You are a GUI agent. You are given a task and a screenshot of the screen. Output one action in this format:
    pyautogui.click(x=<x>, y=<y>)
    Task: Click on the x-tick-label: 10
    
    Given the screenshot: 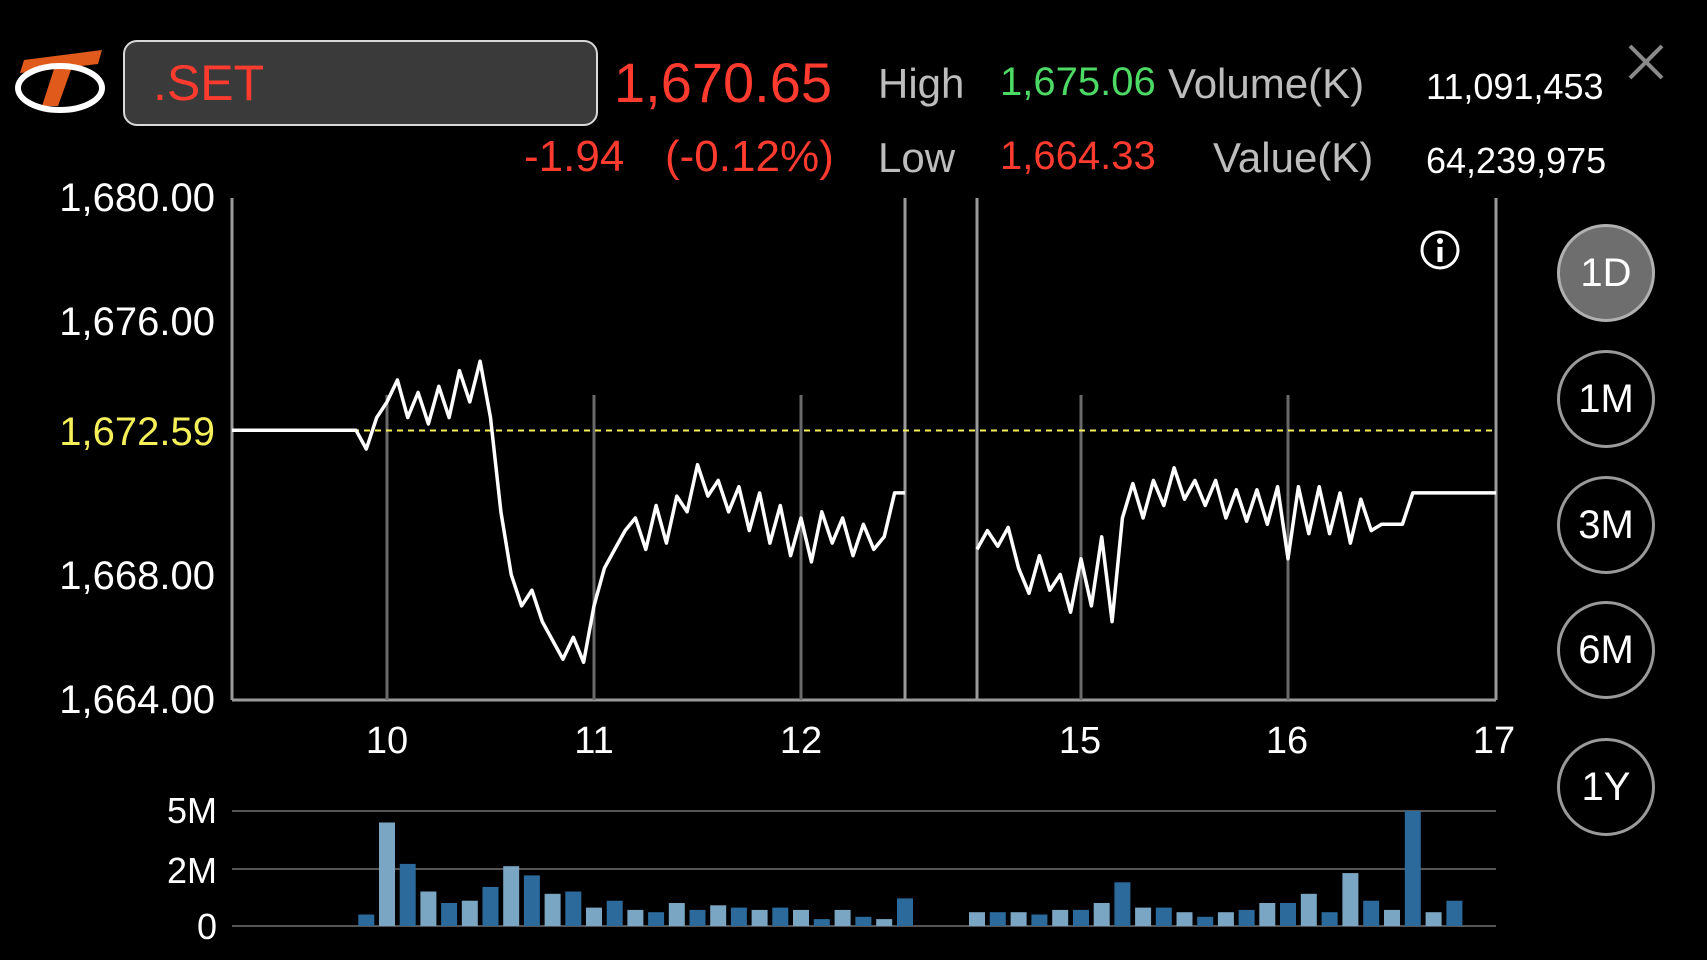 What is the action you would take?
    pyautogui.click(x=387, y=741)
    